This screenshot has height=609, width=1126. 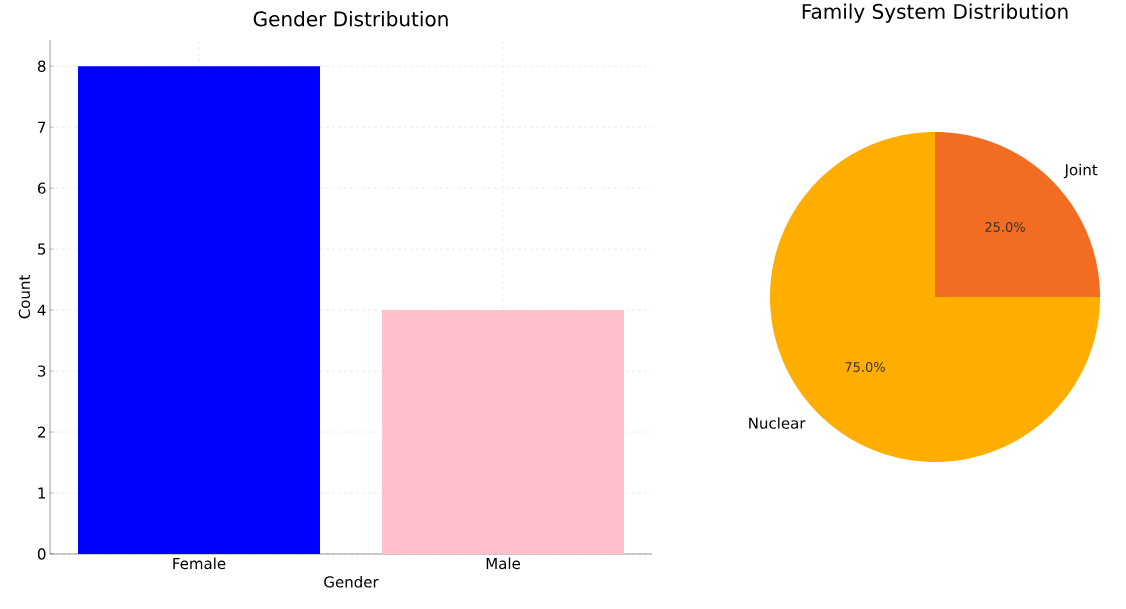 What do you see at coordinates (42, 493) in the screenshot?
I see `y-tick-label: 1` at bounding box center [42, 493].